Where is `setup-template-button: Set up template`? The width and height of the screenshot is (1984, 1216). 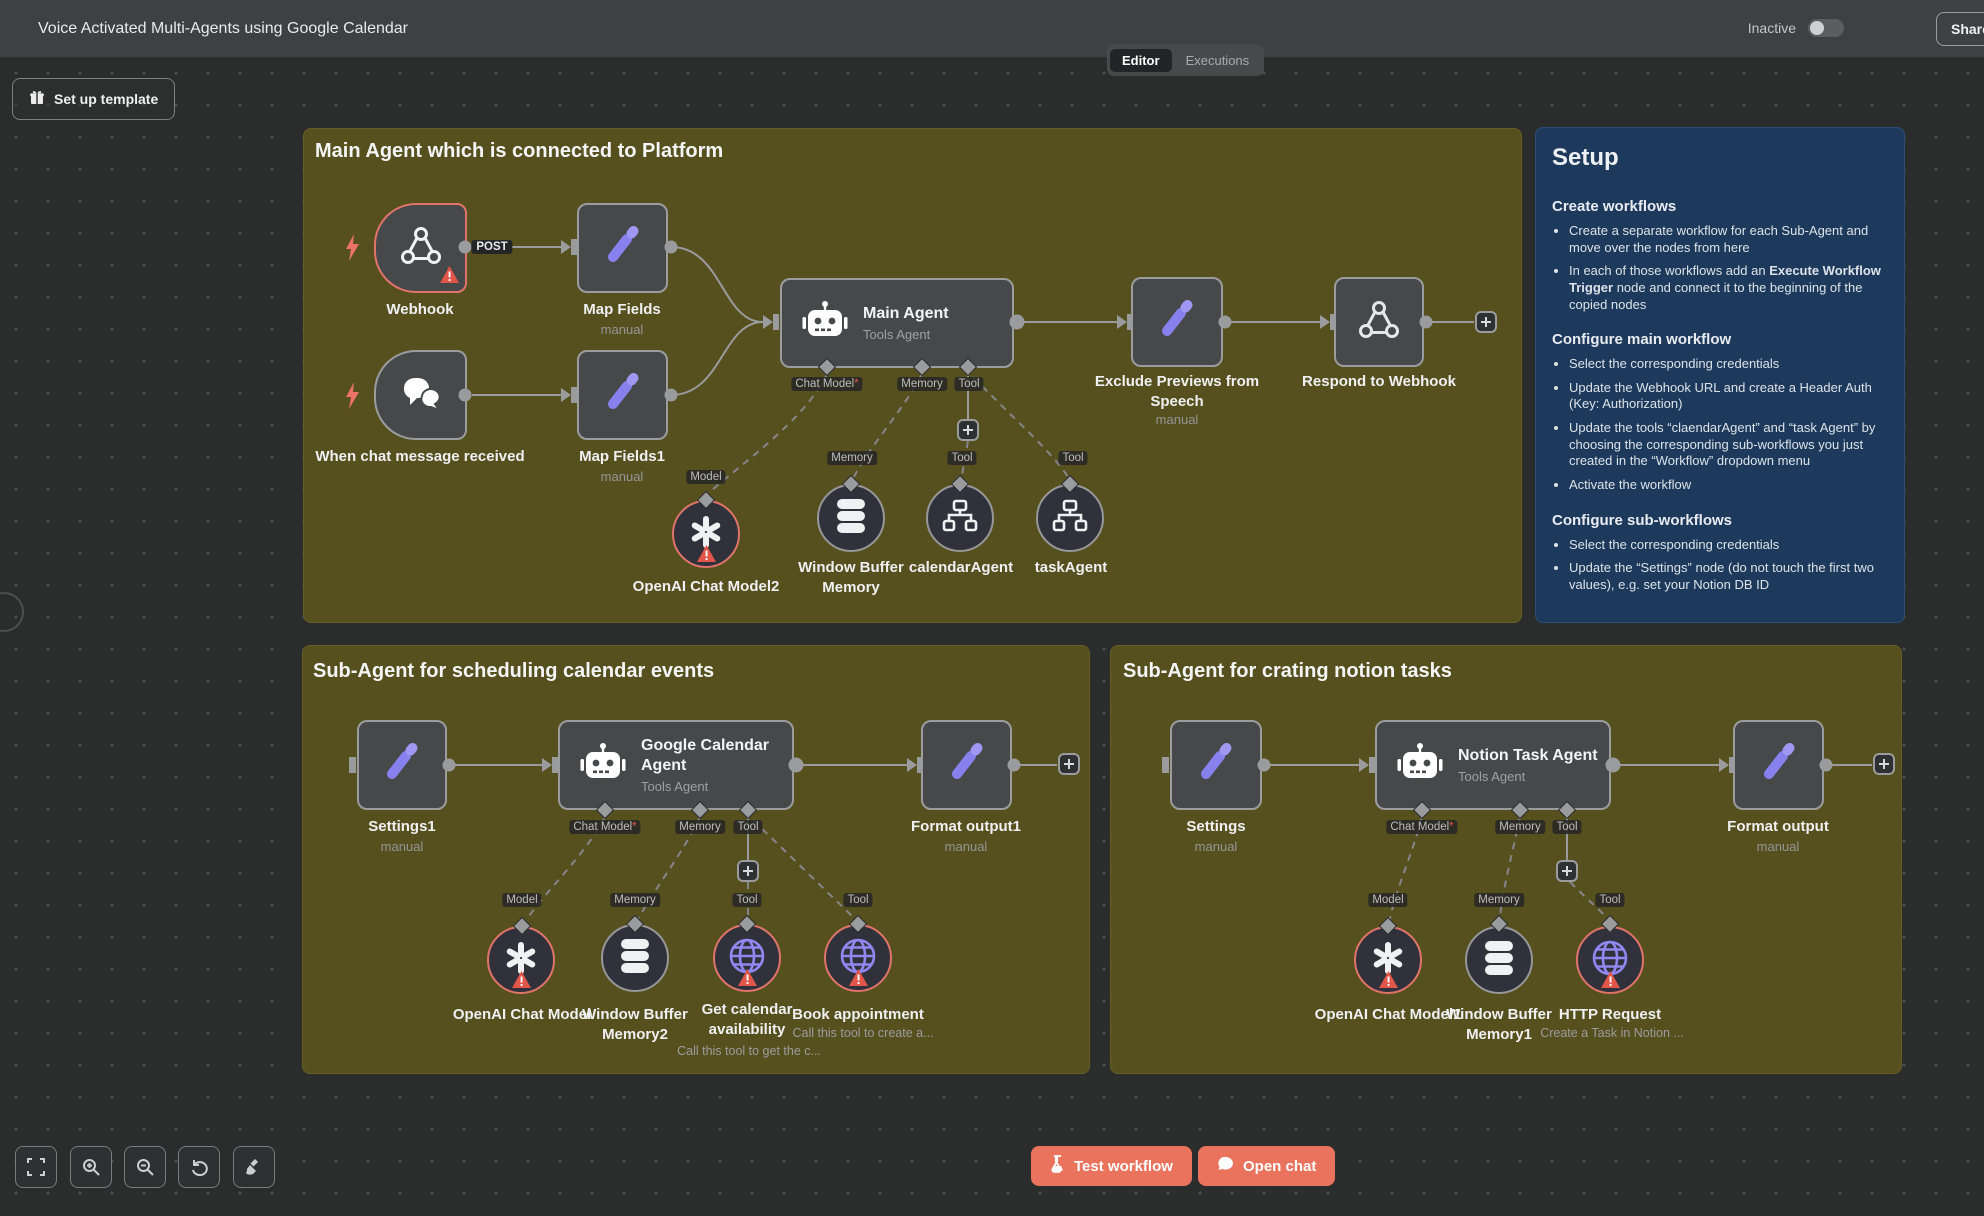 setup-template-button: Set up template is located at coordinates (94, 99).